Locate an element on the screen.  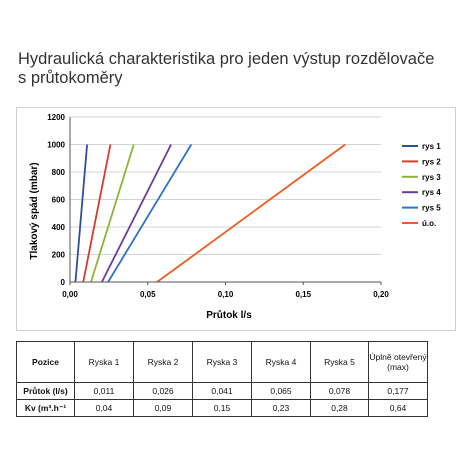
table-cell: 0,177 is located at coordinates (398, 391).